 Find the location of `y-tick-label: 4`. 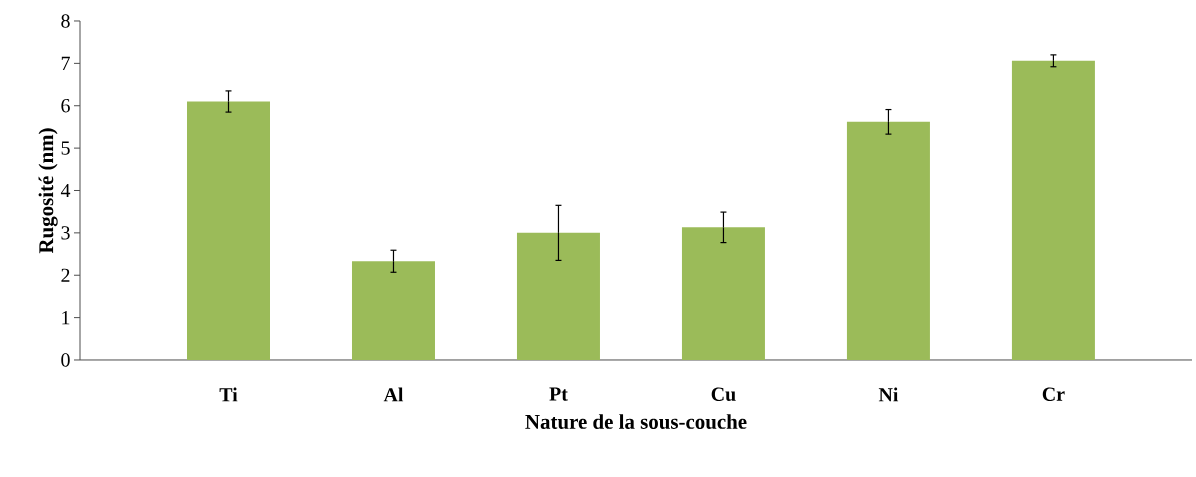

y-tick-label: 4 is located at coordinates (65, 190).